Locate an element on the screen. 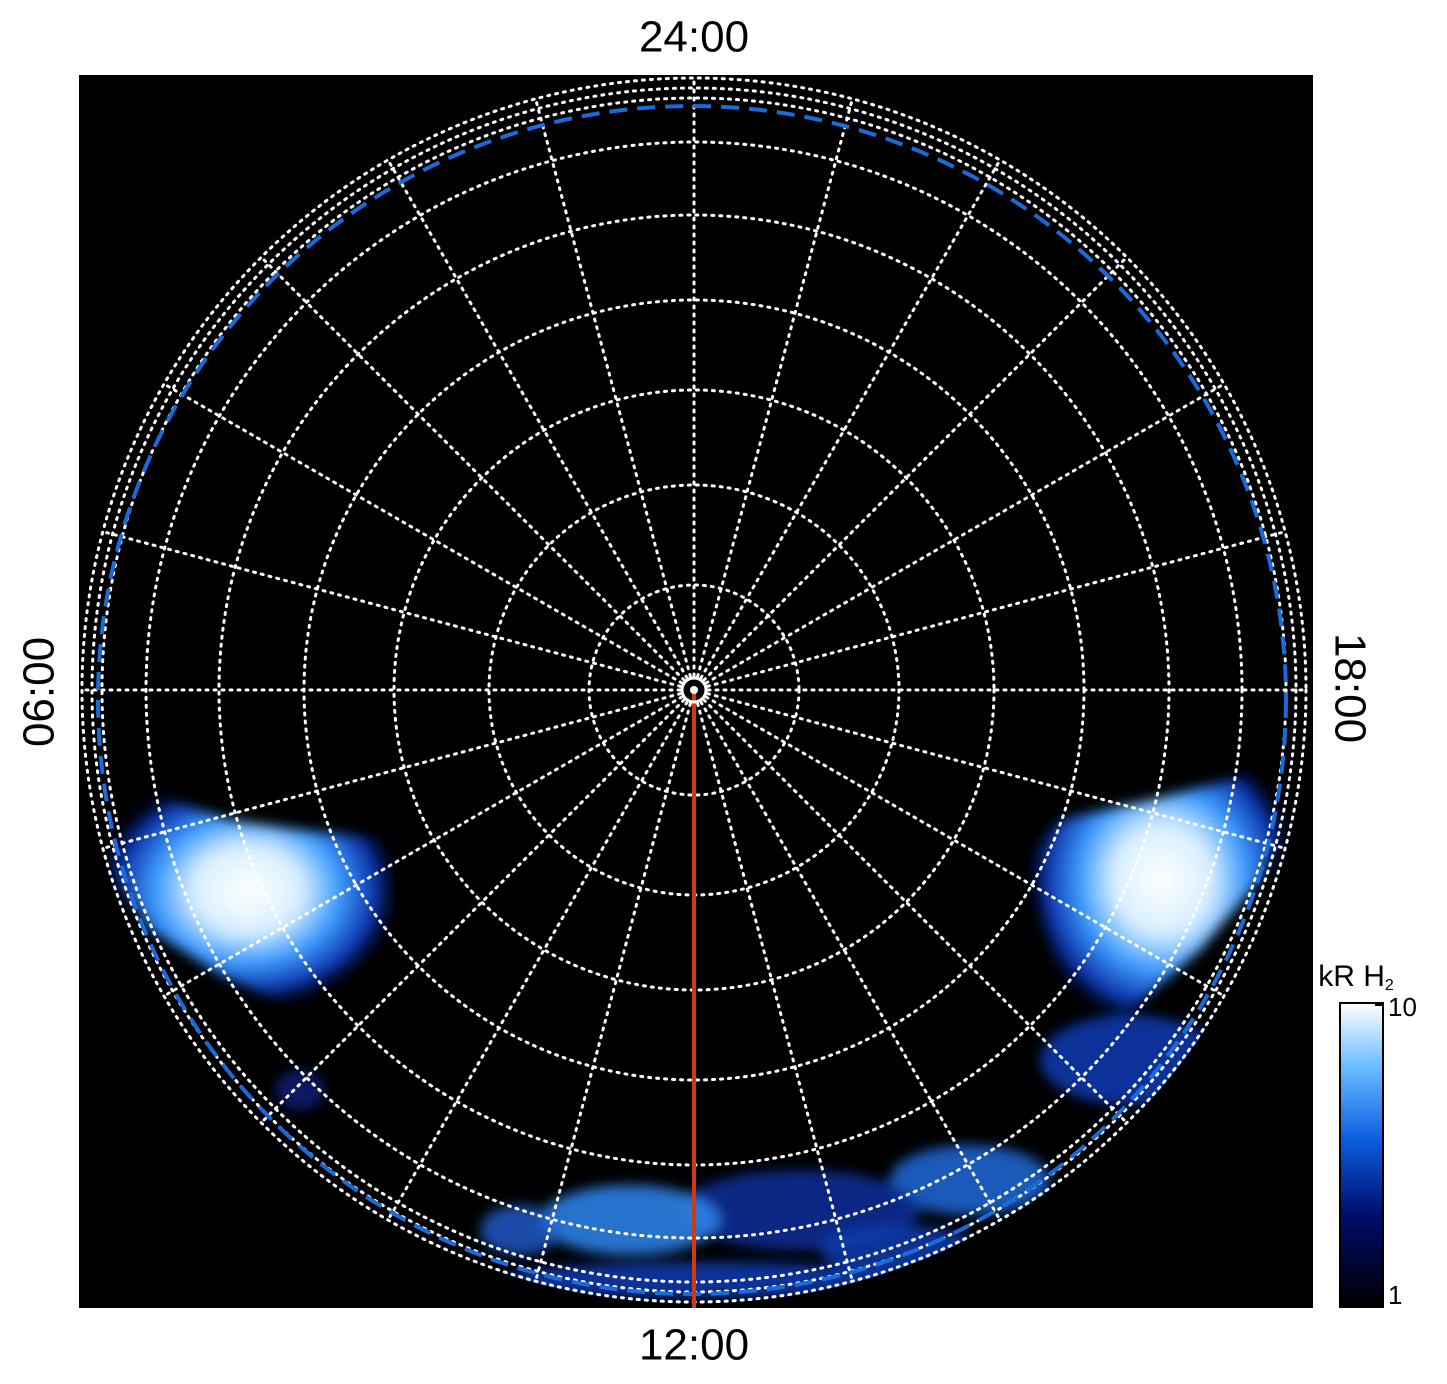 The height and width of the screenshot is (1384, 1447). colorbar-tick-label: 10 is located at coordinates (1402, 1007).